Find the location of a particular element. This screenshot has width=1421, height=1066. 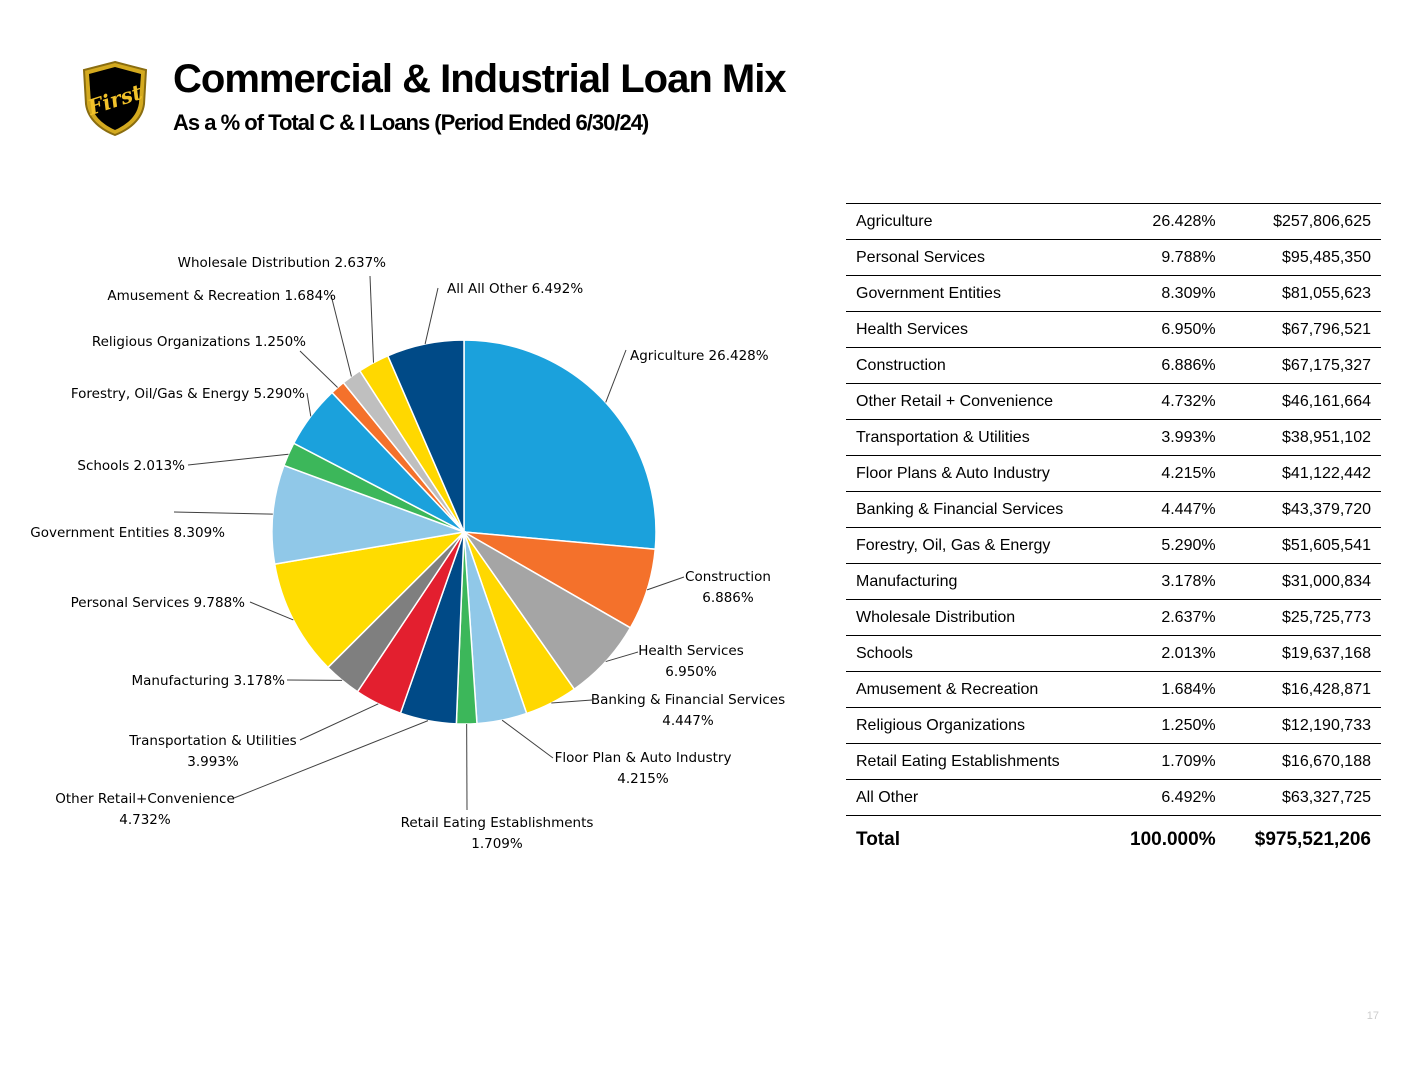

table-row: Government Entities 8.309% $81,055,623 is located at coordinates (1113, 293).